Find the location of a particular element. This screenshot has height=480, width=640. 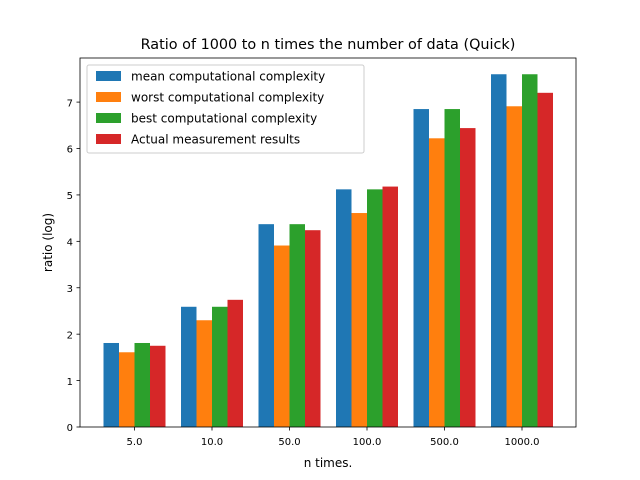

bar-1-100.0 is located at coordinates (344, 308).